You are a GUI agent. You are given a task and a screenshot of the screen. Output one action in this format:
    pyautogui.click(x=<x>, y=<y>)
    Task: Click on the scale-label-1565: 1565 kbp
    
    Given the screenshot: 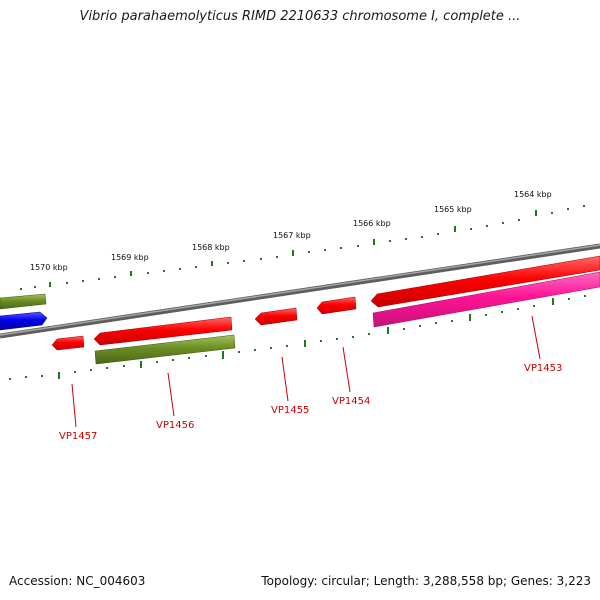 What is the action you would take?
    pyautogui.click(x=453, y=209)
    